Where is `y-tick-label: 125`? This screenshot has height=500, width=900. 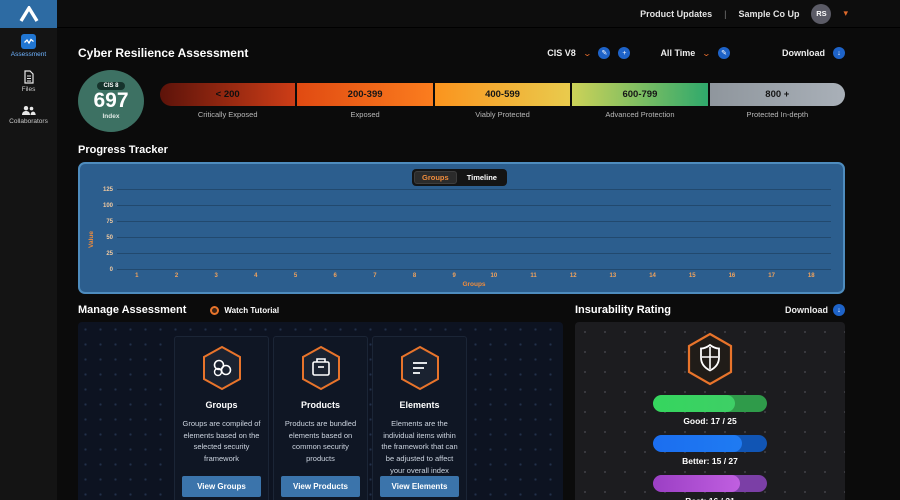 y-tick-label: 125 is located at coordinates (107, 190).